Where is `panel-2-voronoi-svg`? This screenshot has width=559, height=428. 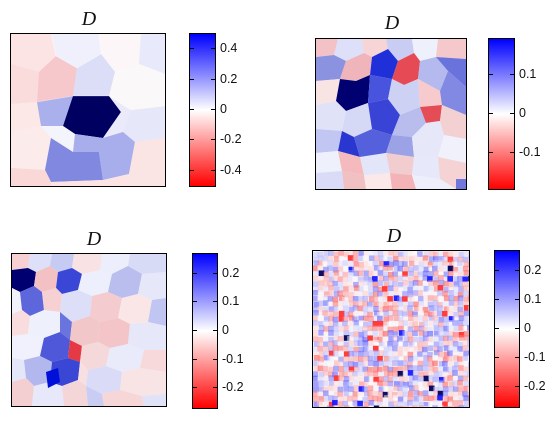 panel-2-voronoi-svg is located at coordinates (391, 114).